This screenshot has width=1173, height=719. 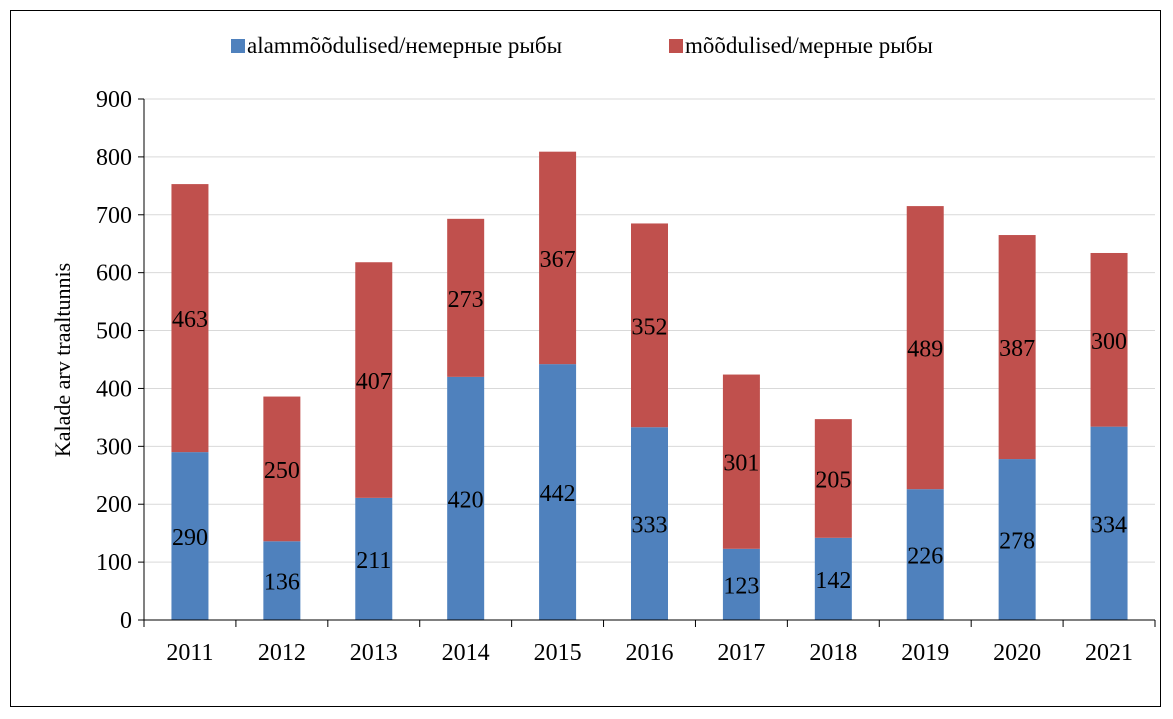 I want to click on data-label: 463, so click(x=190, y=320).